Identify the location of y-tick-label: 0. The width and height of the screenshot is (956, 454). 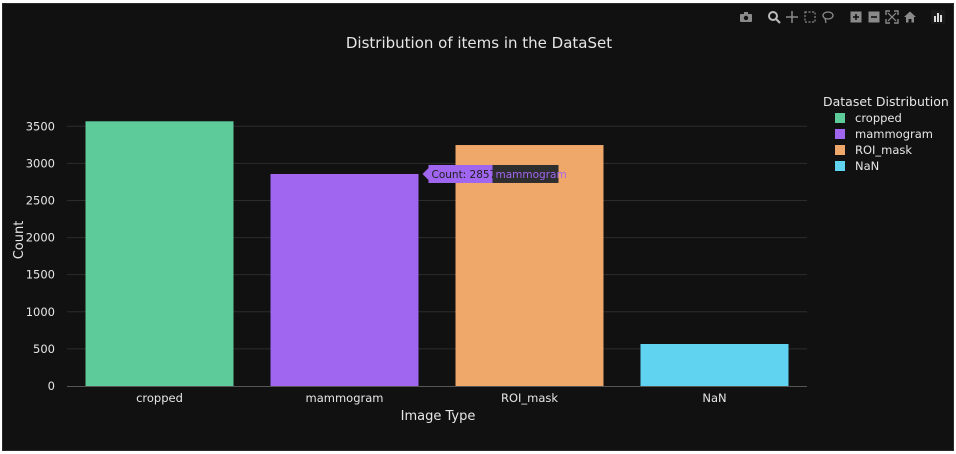
(51, 386).